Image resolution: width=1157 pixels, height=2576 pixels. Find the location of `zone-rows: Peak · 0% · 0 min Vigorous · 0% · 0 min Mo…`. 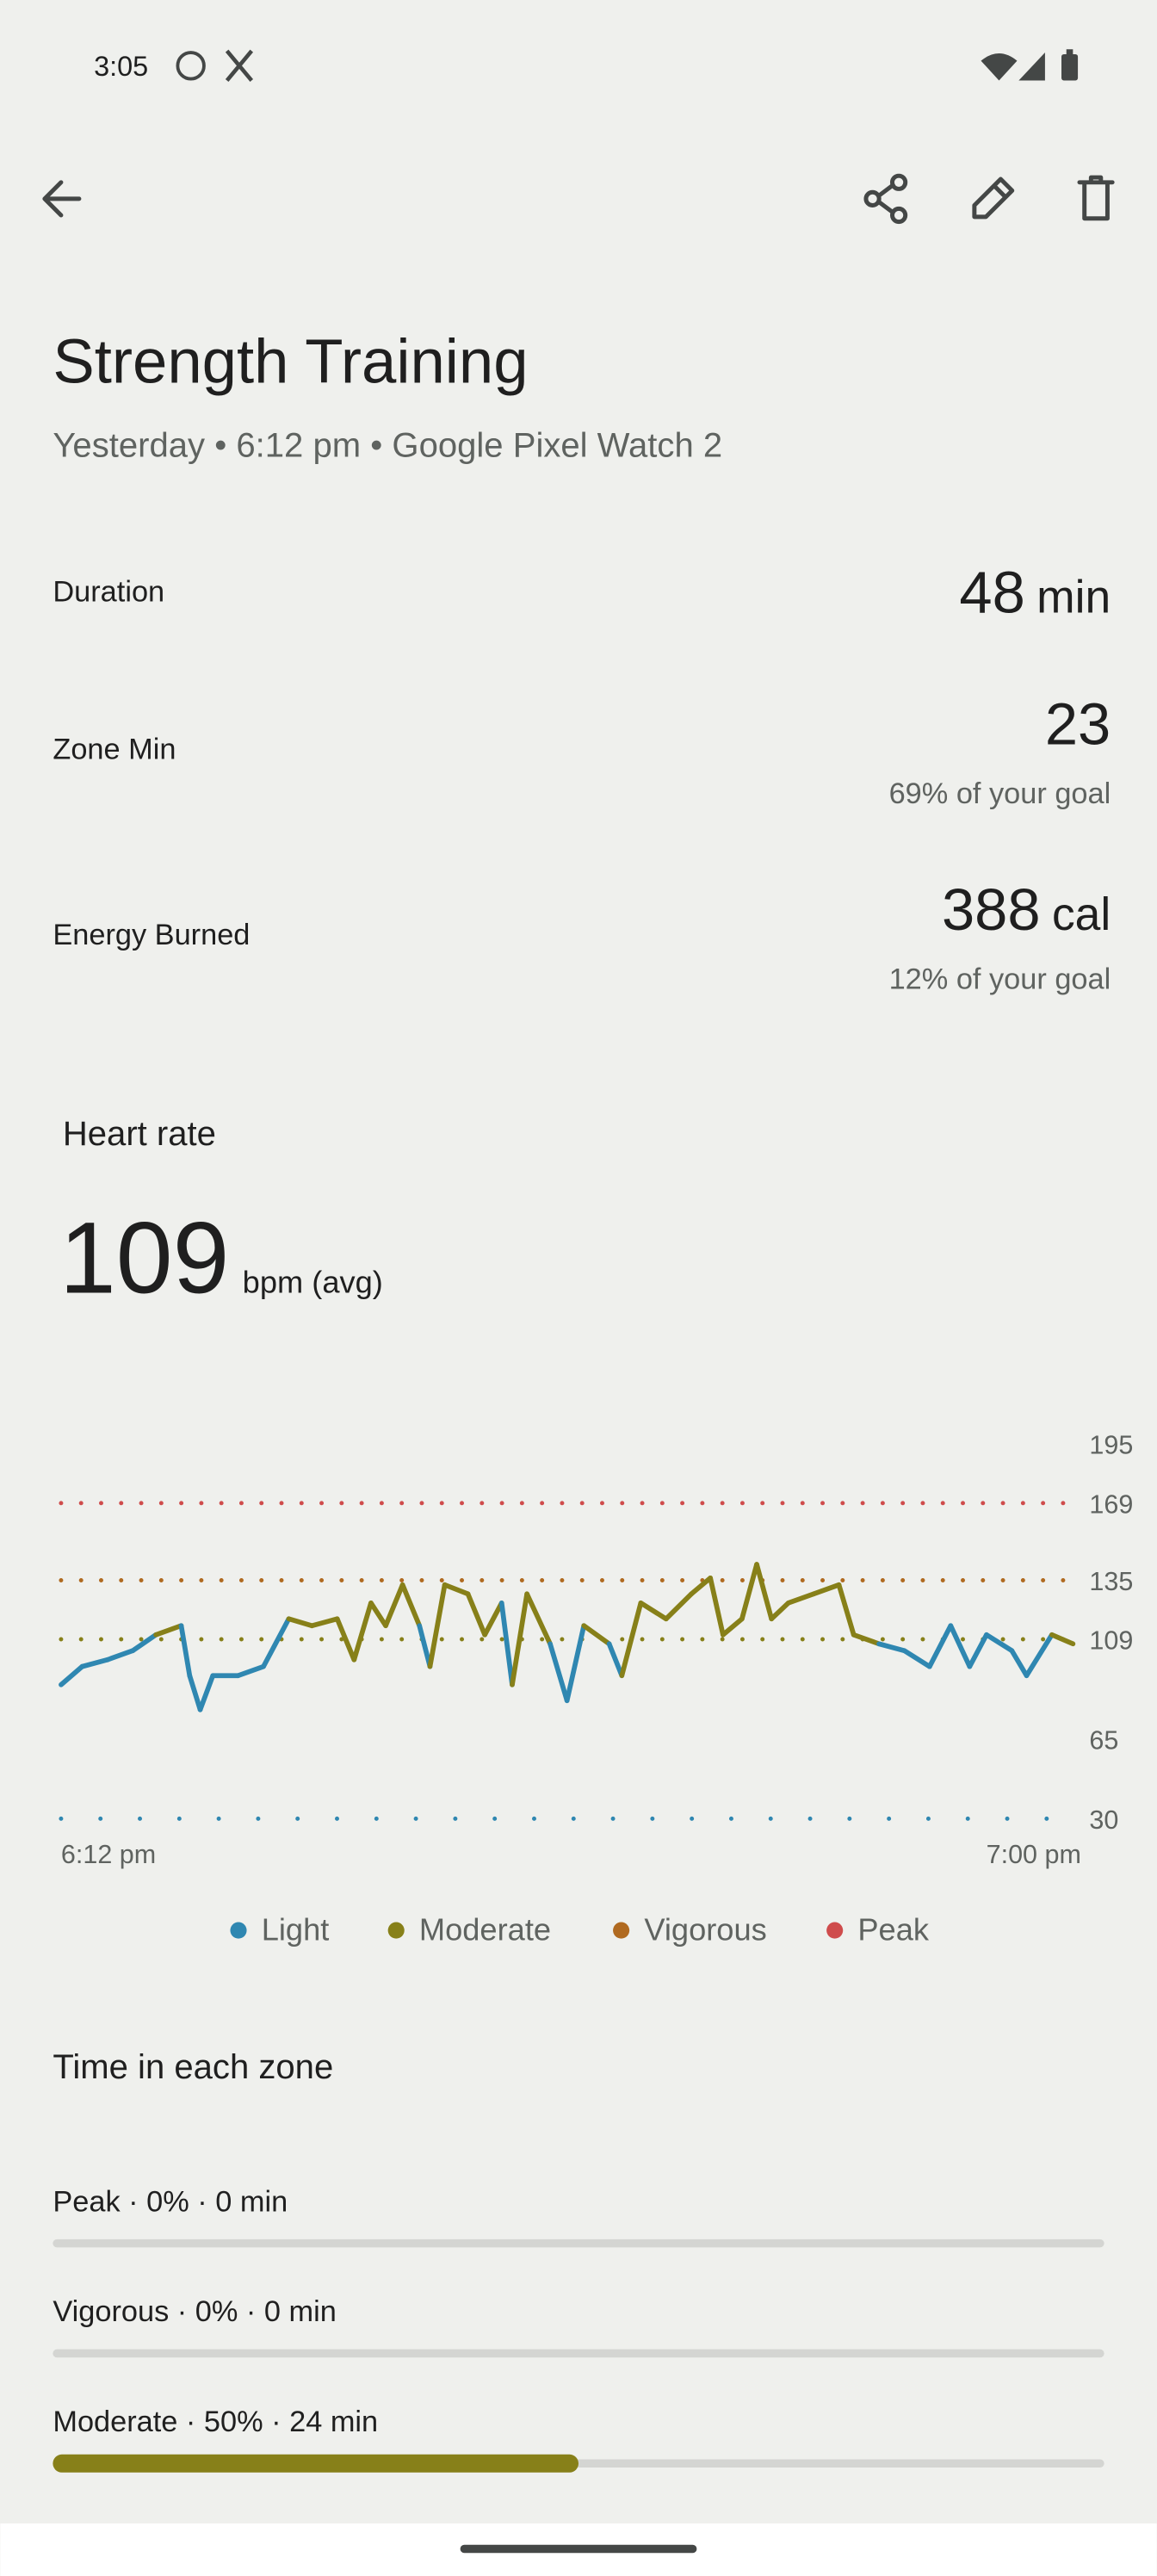

zone-rows: Peak · 0% · 0 min Vigorous · 0% · 0 min Mo… is located at coordinates (579, 2329).